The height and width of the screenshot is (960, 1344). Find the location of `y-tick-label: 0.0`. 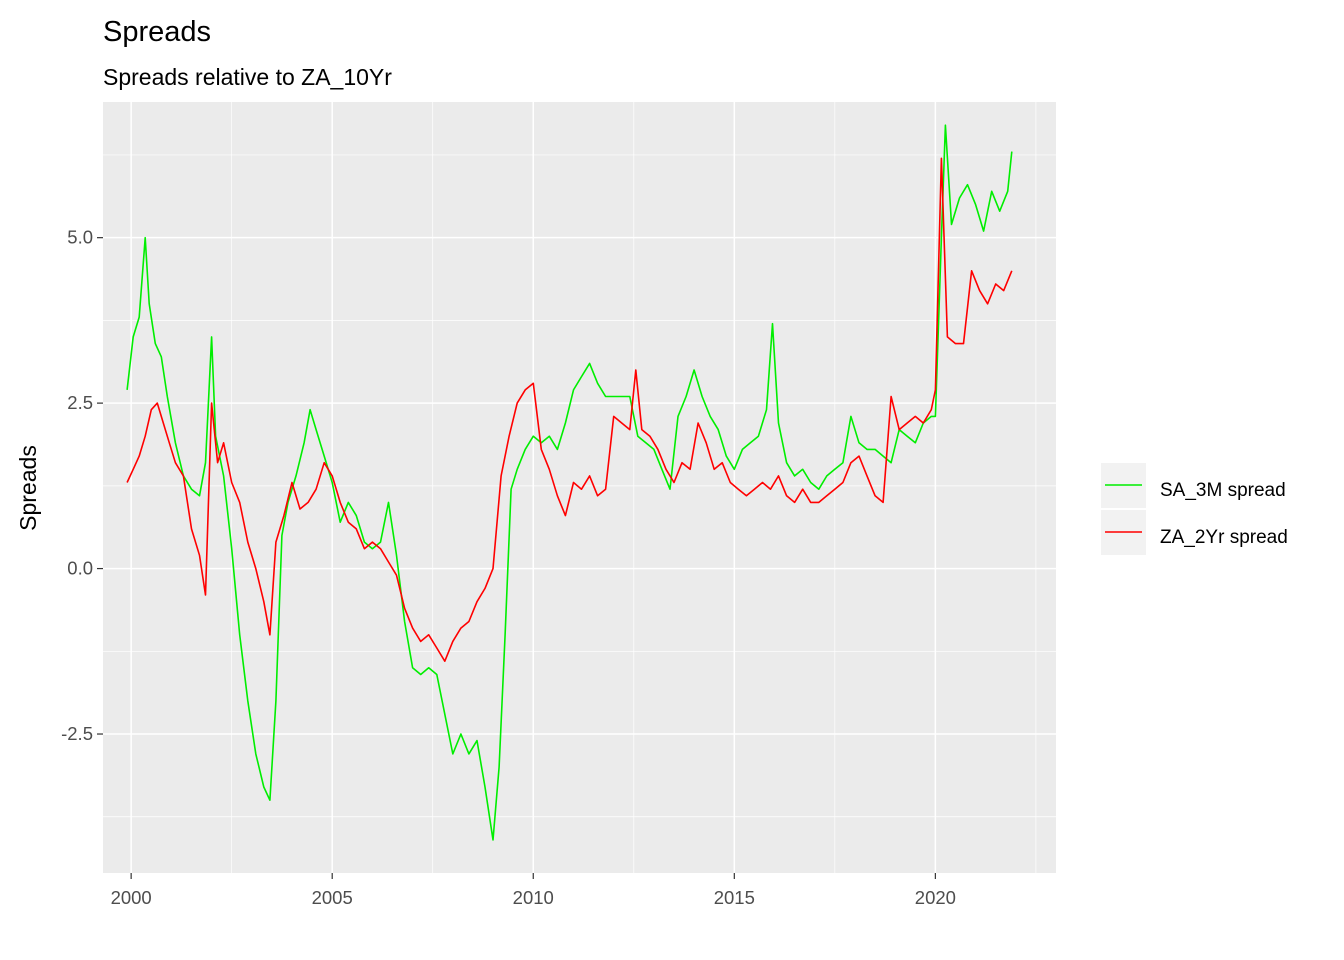

y-tick-label: 0.0 is located at coordinates (80, 568).